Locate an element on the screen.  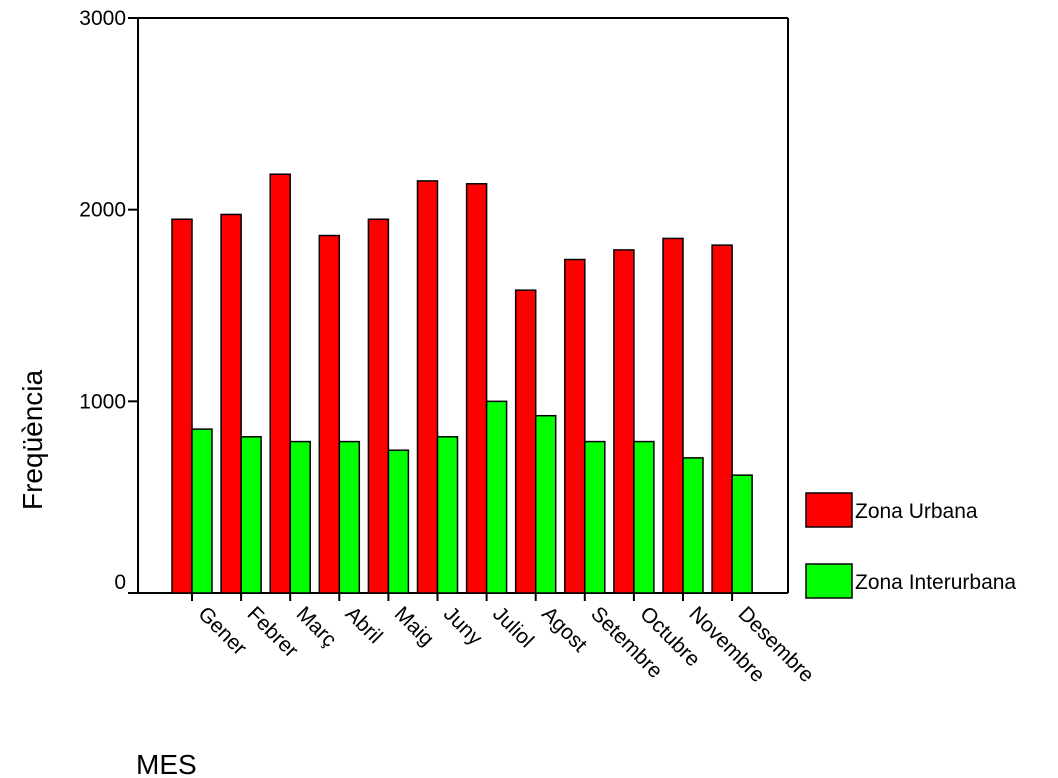
y-tick-label: 2000 is located at coordinates (102, 210).